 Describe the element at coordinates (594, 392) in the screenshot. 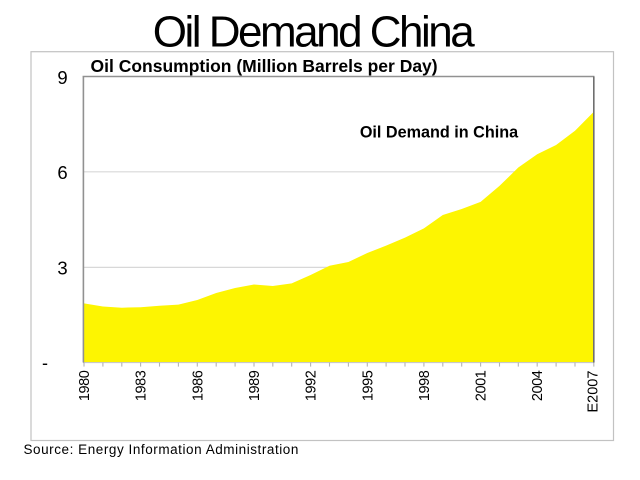

I see `svg-text: E2007` at that location.